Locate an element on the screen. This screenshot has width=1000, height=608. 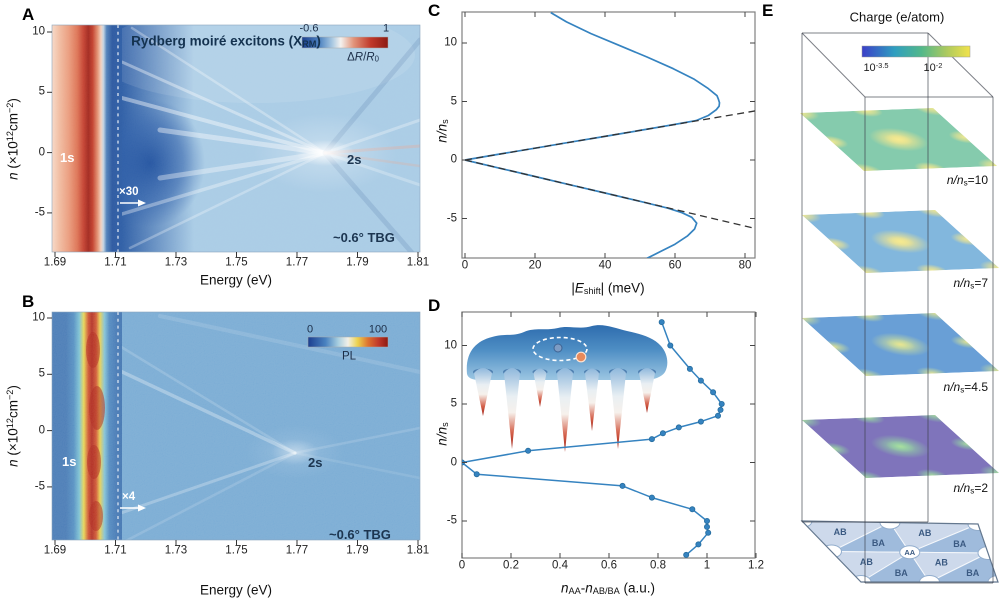
panelA-ylabel: n (×1012cm−2) is located at coordinates (13, 139).